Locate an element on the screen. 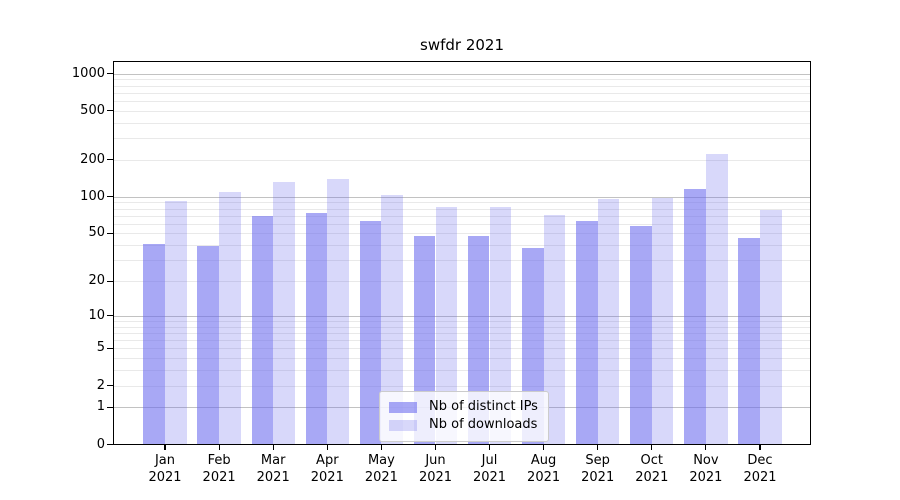 The width and height of the screenshot is (900, 500). y-tick-label: 1 is located at coordinates (100, 407).